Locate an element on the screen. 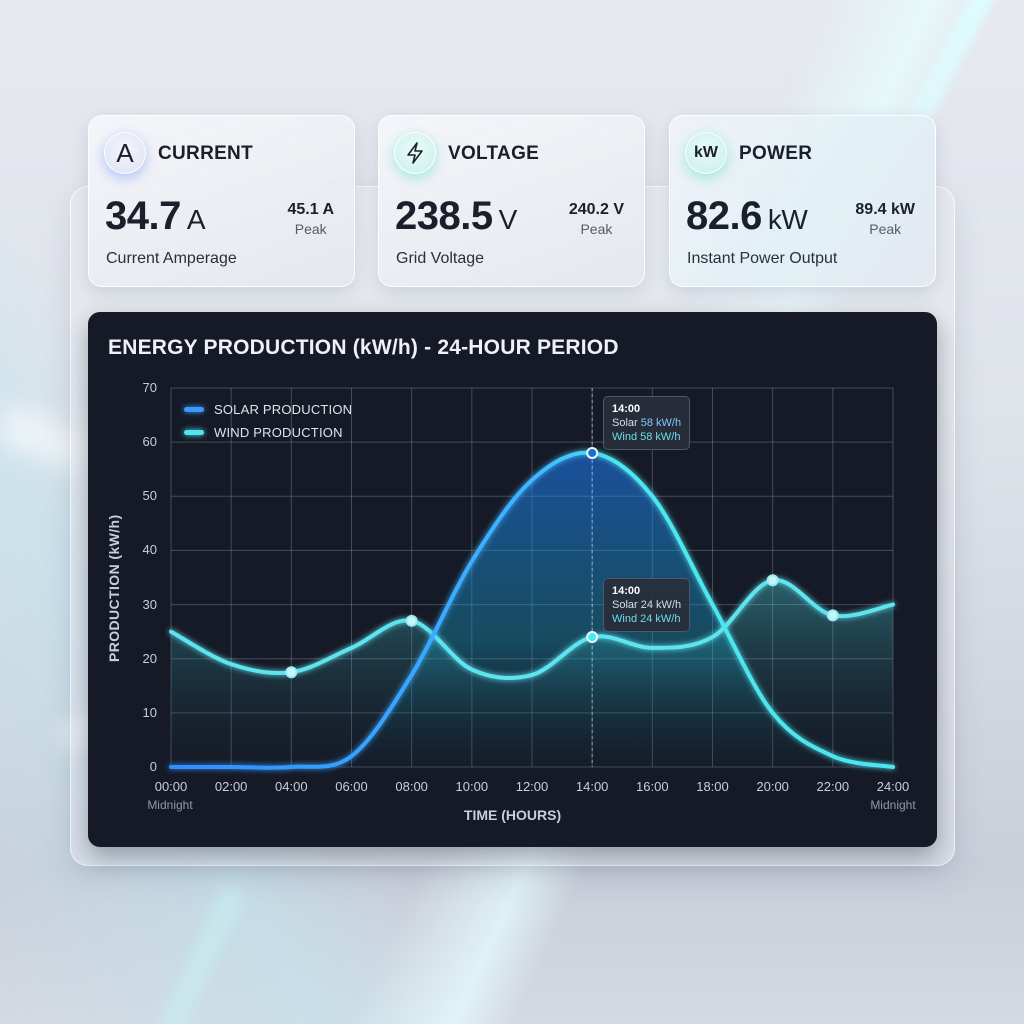 The height and width of the screenshot is (1024, 1024). peak-block: 89.4 kW Peak is located at coordinates (885, 219).